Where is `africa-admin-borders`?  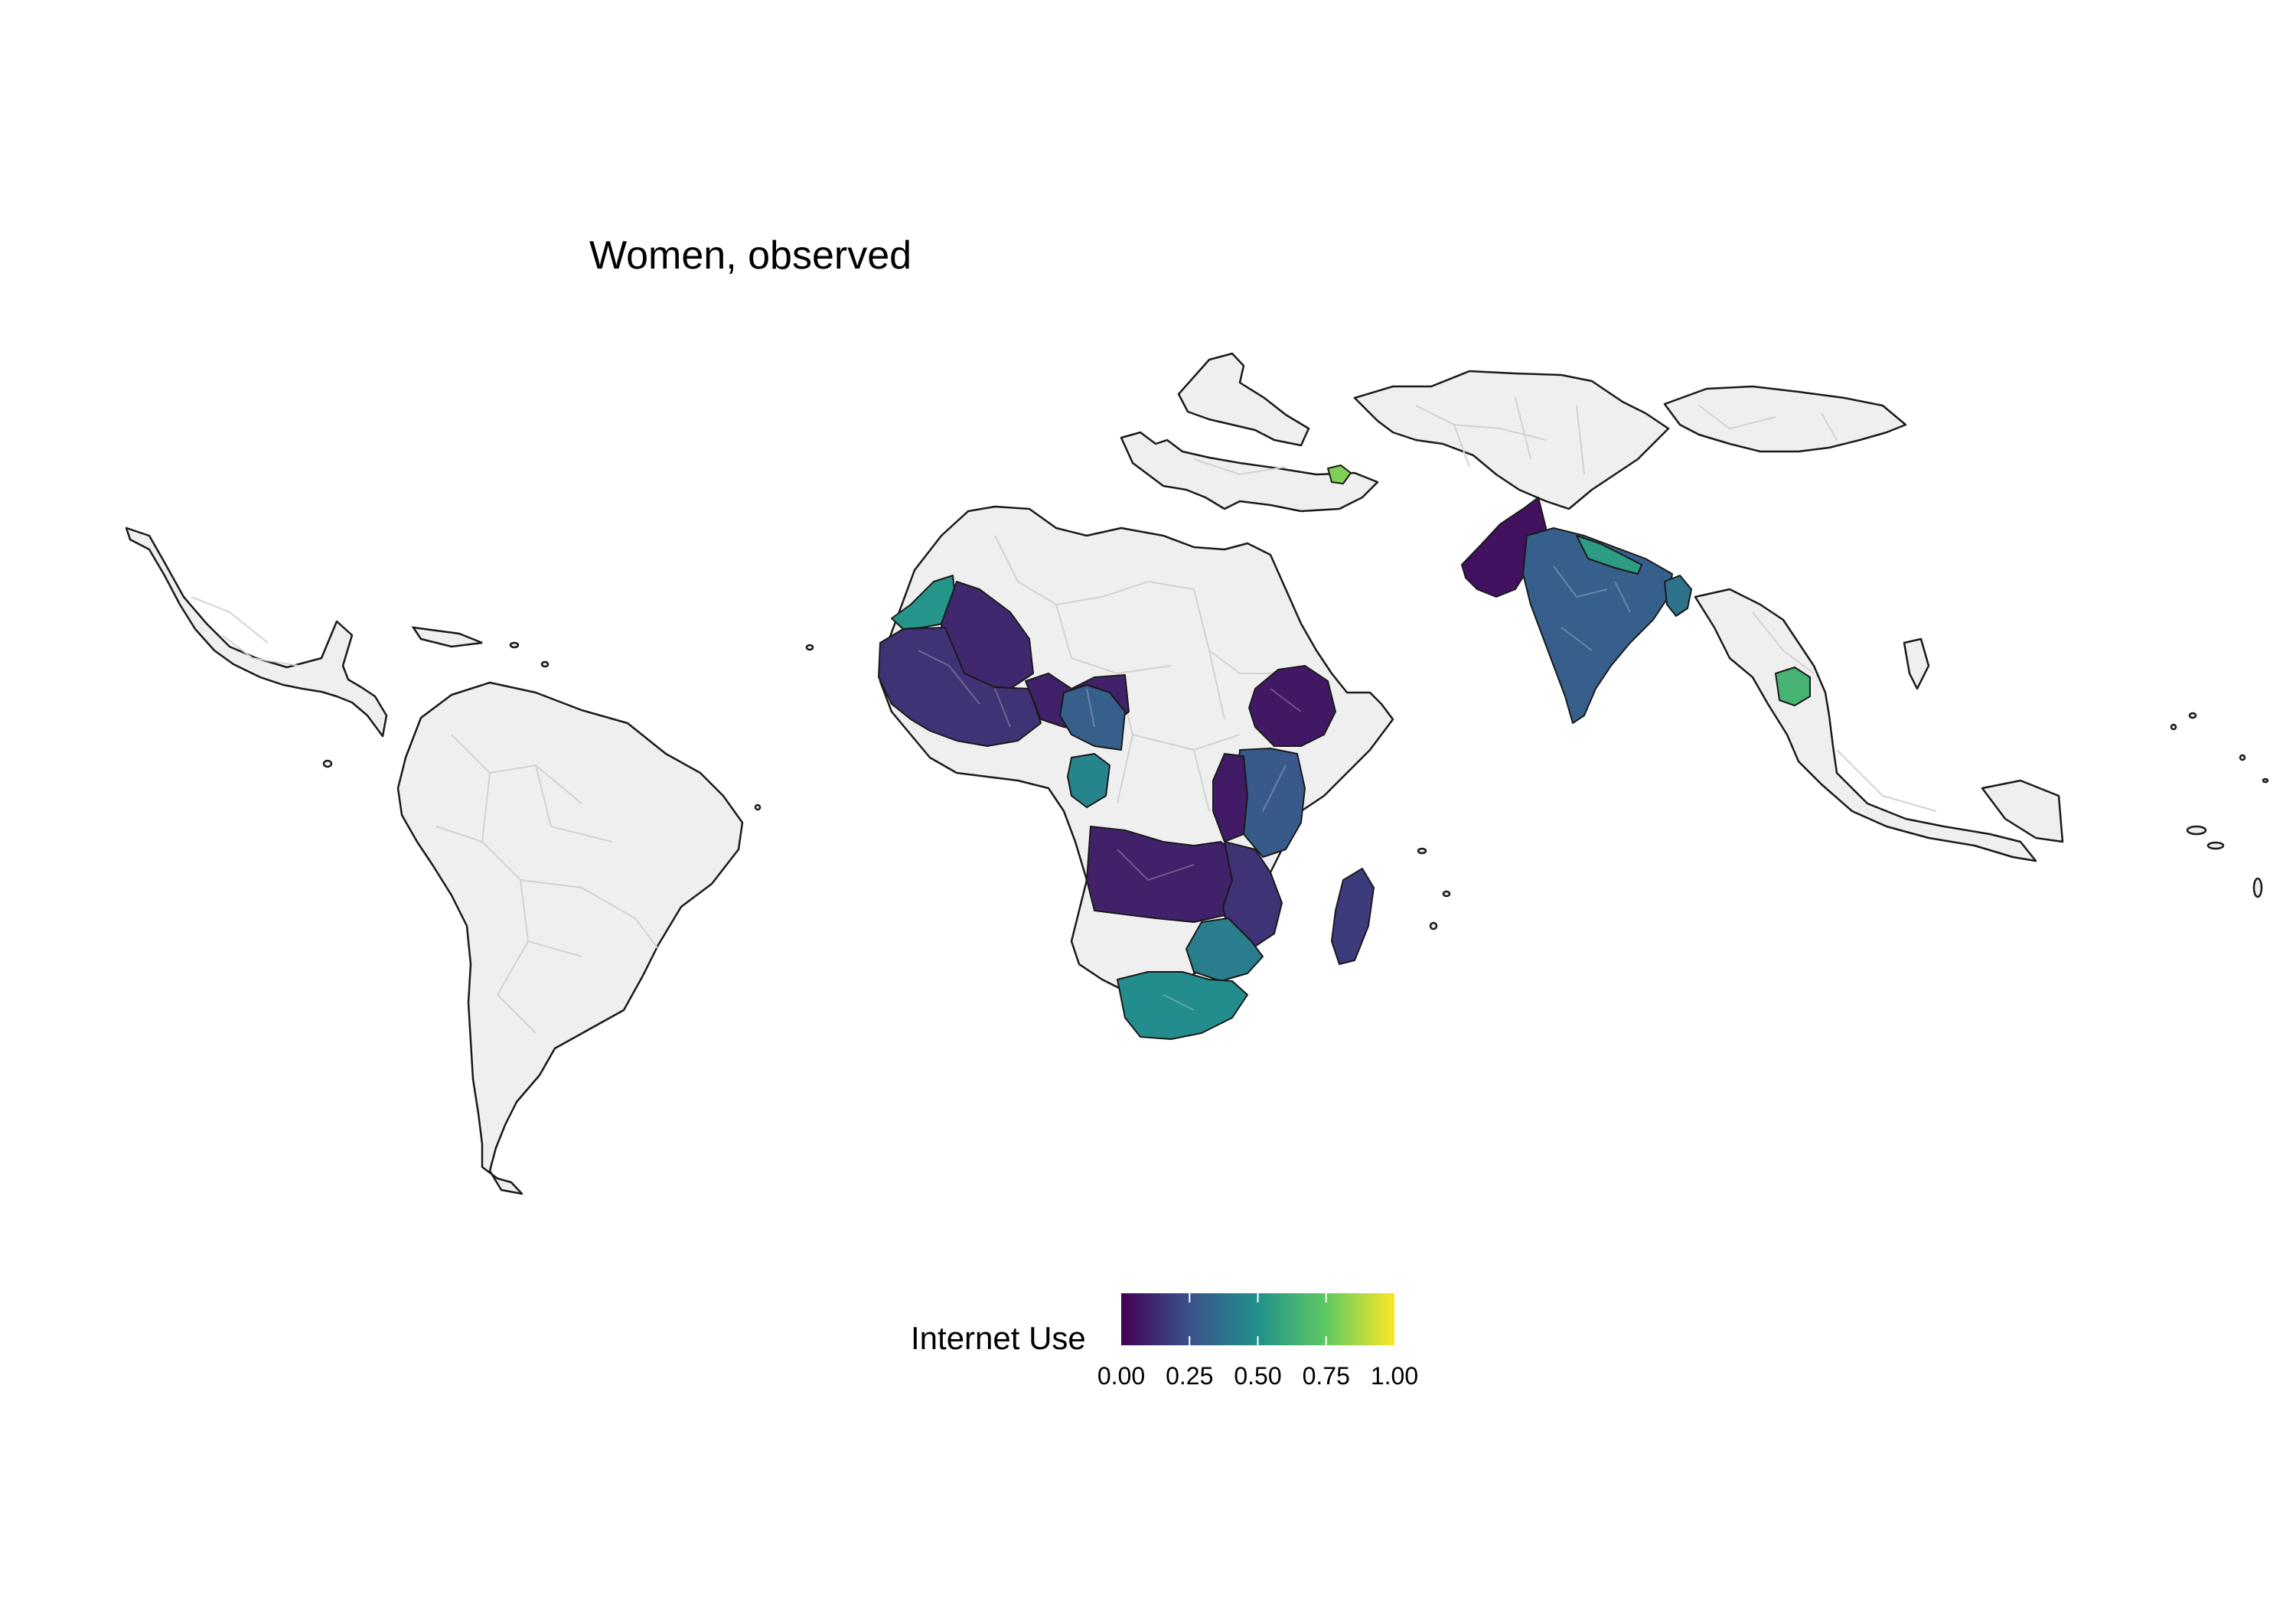
africa-admin-borders is located at coordinates (1140, 673).